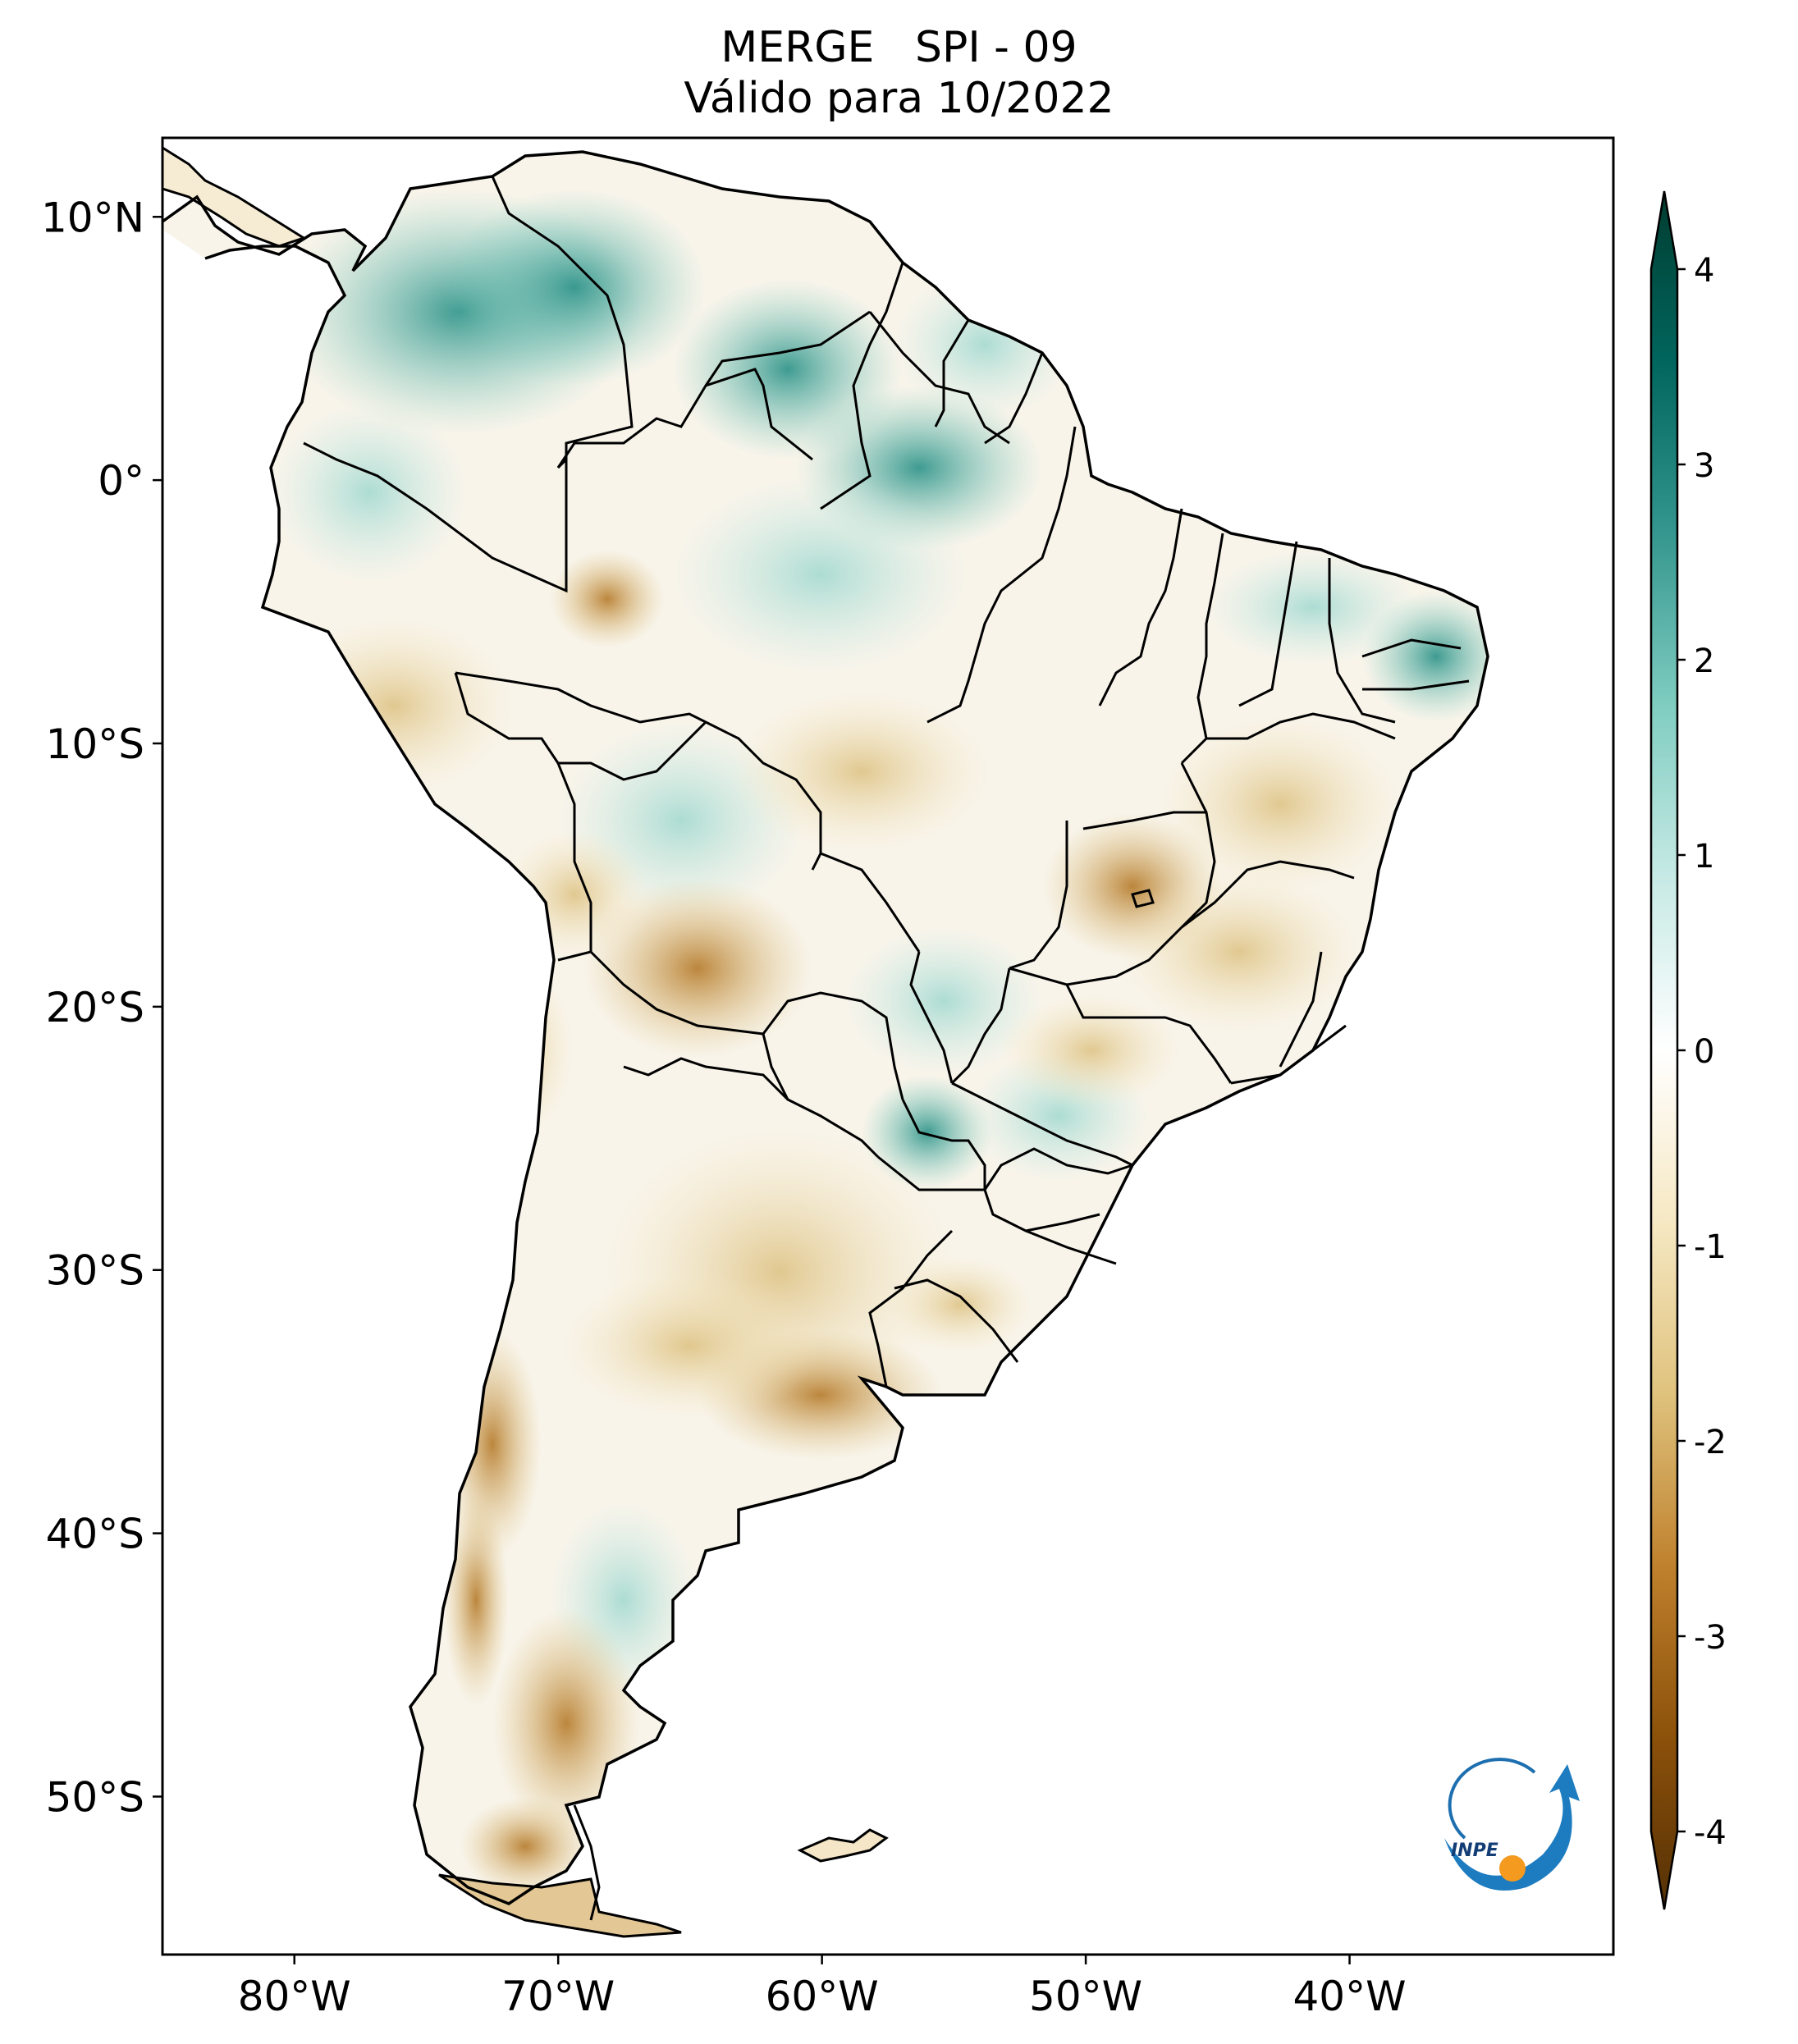  What do you see at coordinates (1710, 1442) in the screenshot?
I see `colorbar-tick-label: -2` at bounding box center [1710, 1442].